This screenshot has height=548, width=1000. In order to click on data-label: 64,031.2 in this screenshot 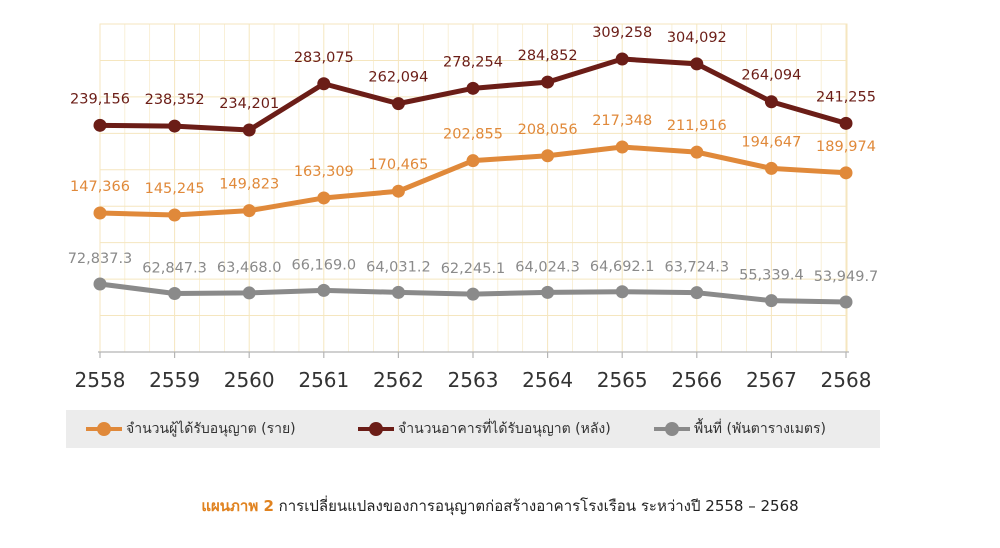, I will do `click(398, 267)`.